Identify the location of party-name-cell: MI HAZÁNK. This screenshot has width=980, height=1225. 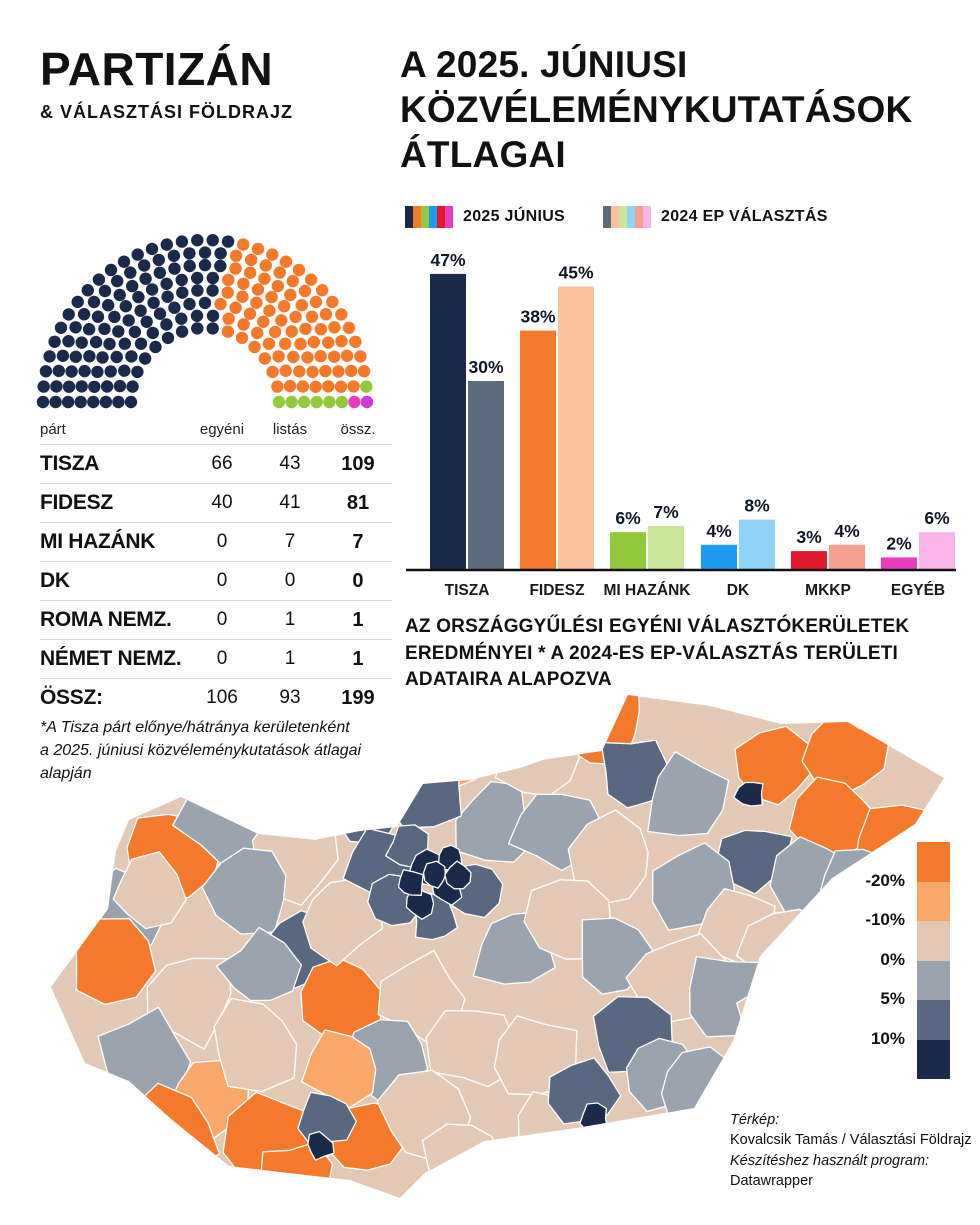
(98, 541).